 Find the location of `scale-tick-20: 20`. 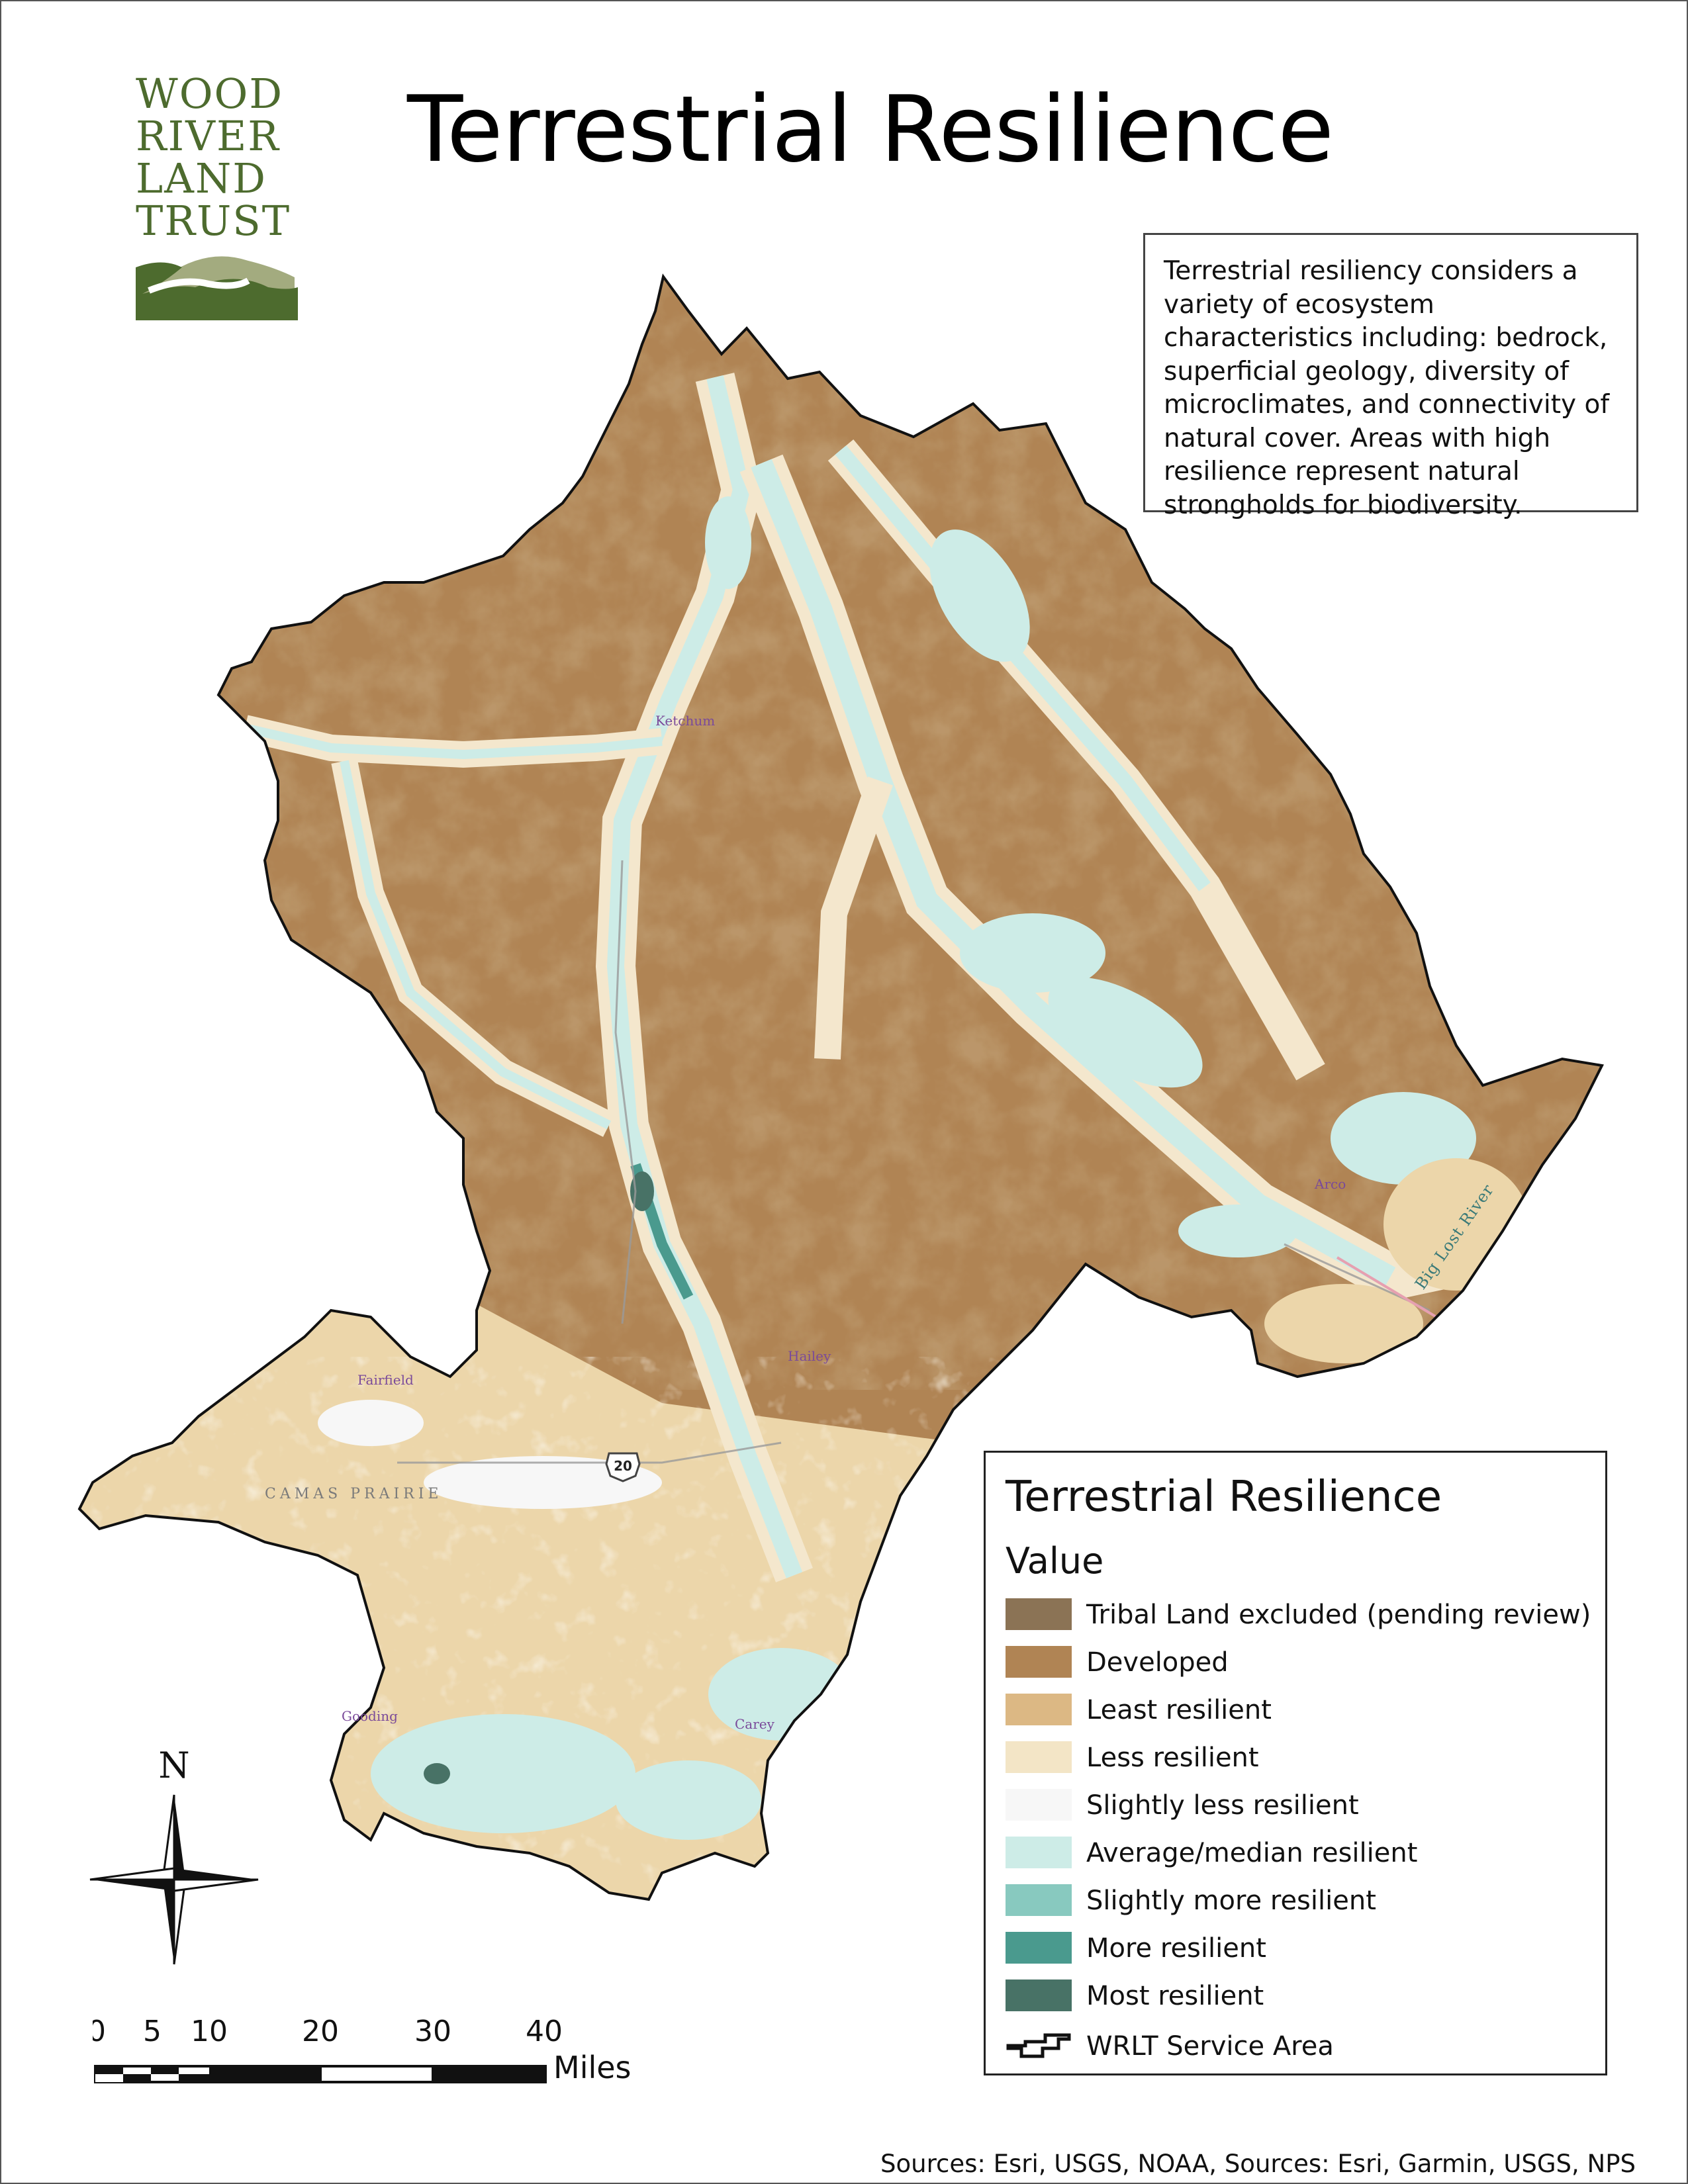

scale-tick-20: 20 is located at coordinates (320, 2031).